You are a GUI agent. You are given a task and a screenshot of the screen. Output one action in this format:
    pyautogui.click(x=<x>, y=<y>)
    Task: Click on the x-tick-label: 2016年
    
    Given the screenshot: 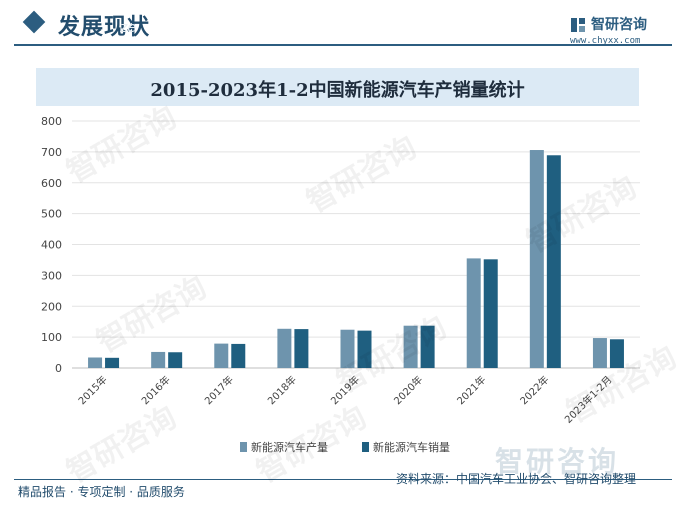 What is the action you would take?
    pyautogui.click(x=156, y=390)
    